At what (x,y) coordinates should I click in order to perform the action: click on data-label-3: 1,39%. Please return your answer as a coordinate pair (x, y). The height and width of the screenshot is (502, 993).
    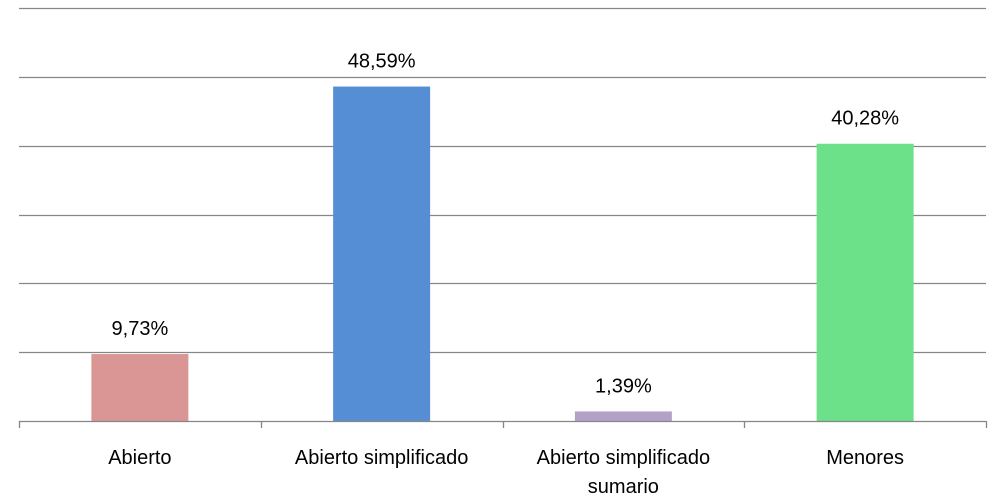
    Looking at the image, I should click on (623, 386).